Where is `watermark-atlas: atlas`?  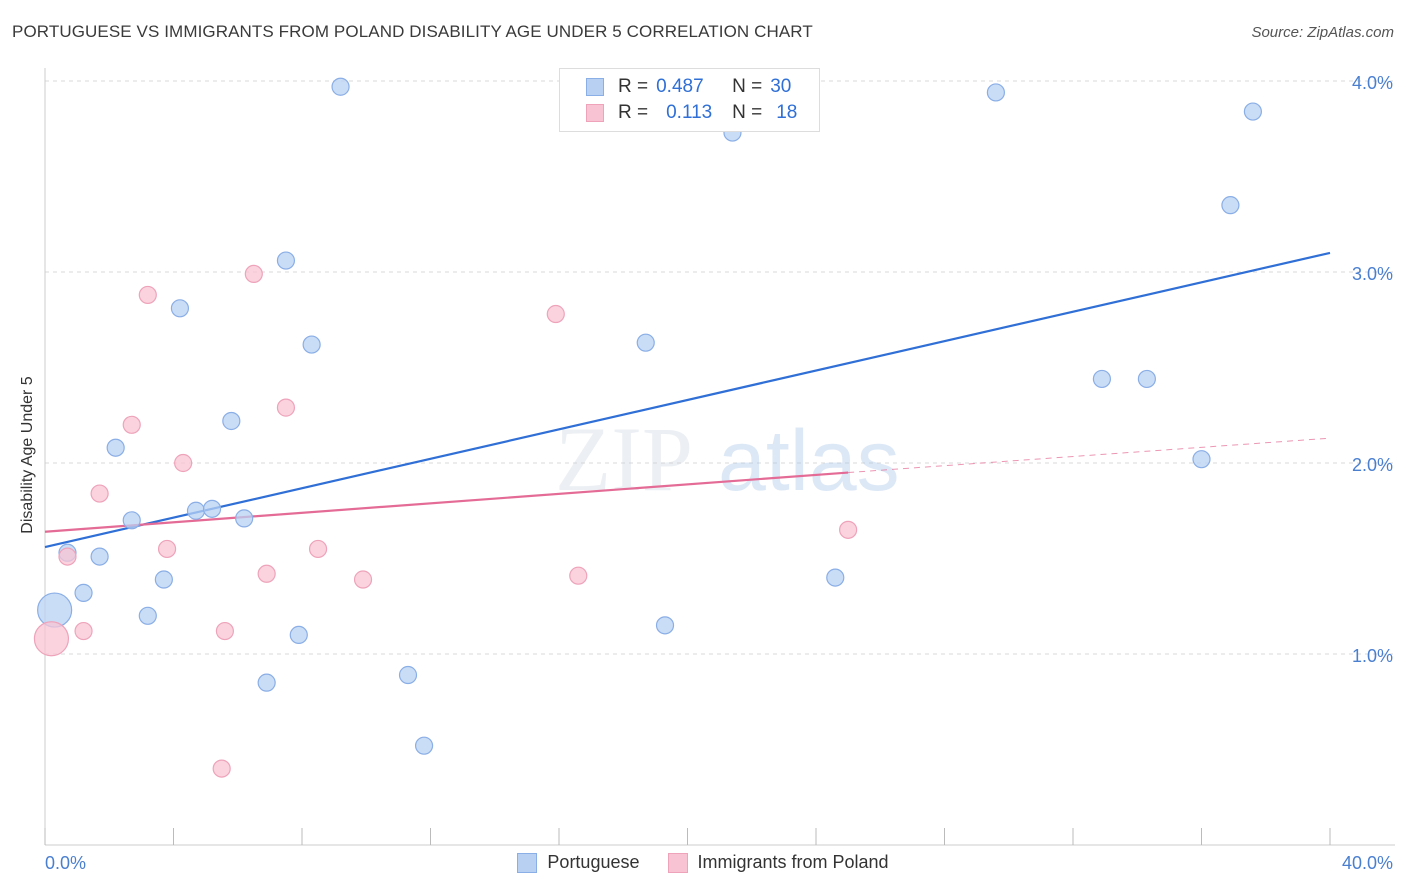 watermark-atlas: atlas is located at coordinates (809, 461).